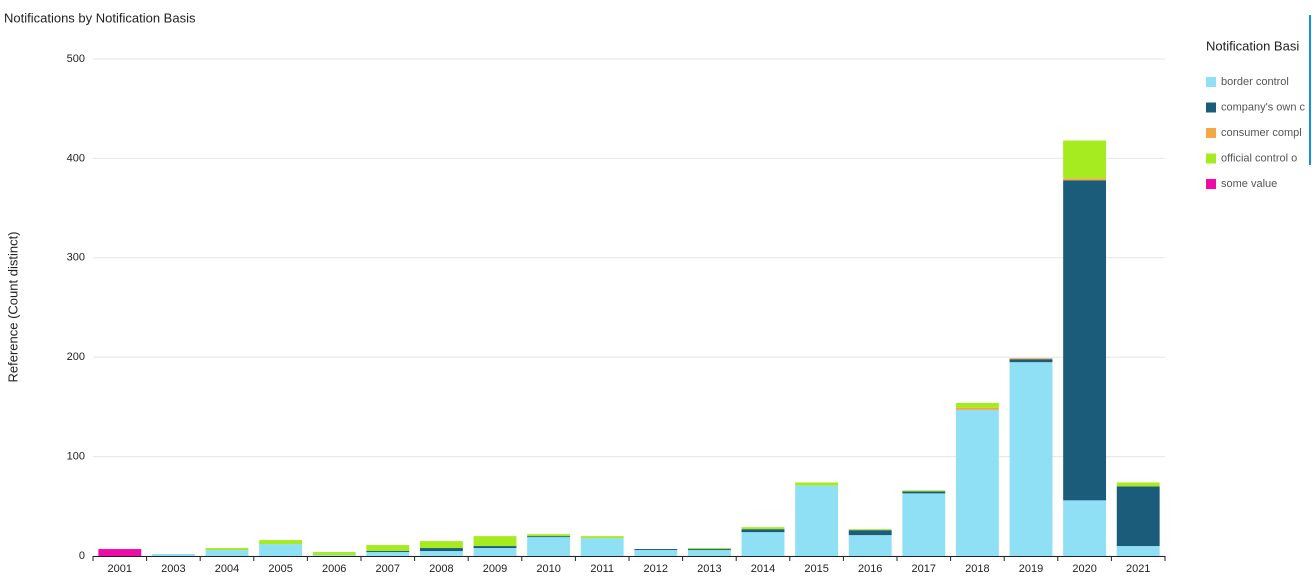  What do you see at coordinates (120, 569) in the screenshot?
I see `x-tick-label: 2001` at bounding box center [120, 569].